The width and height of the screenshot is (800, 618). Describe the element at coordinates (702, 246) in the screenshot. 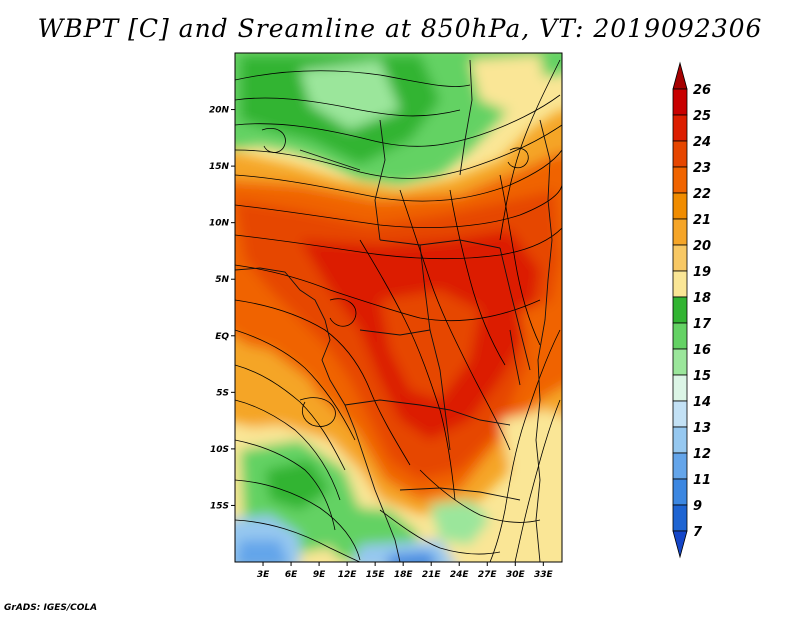

I see `colorbar-label: 20` at that location.